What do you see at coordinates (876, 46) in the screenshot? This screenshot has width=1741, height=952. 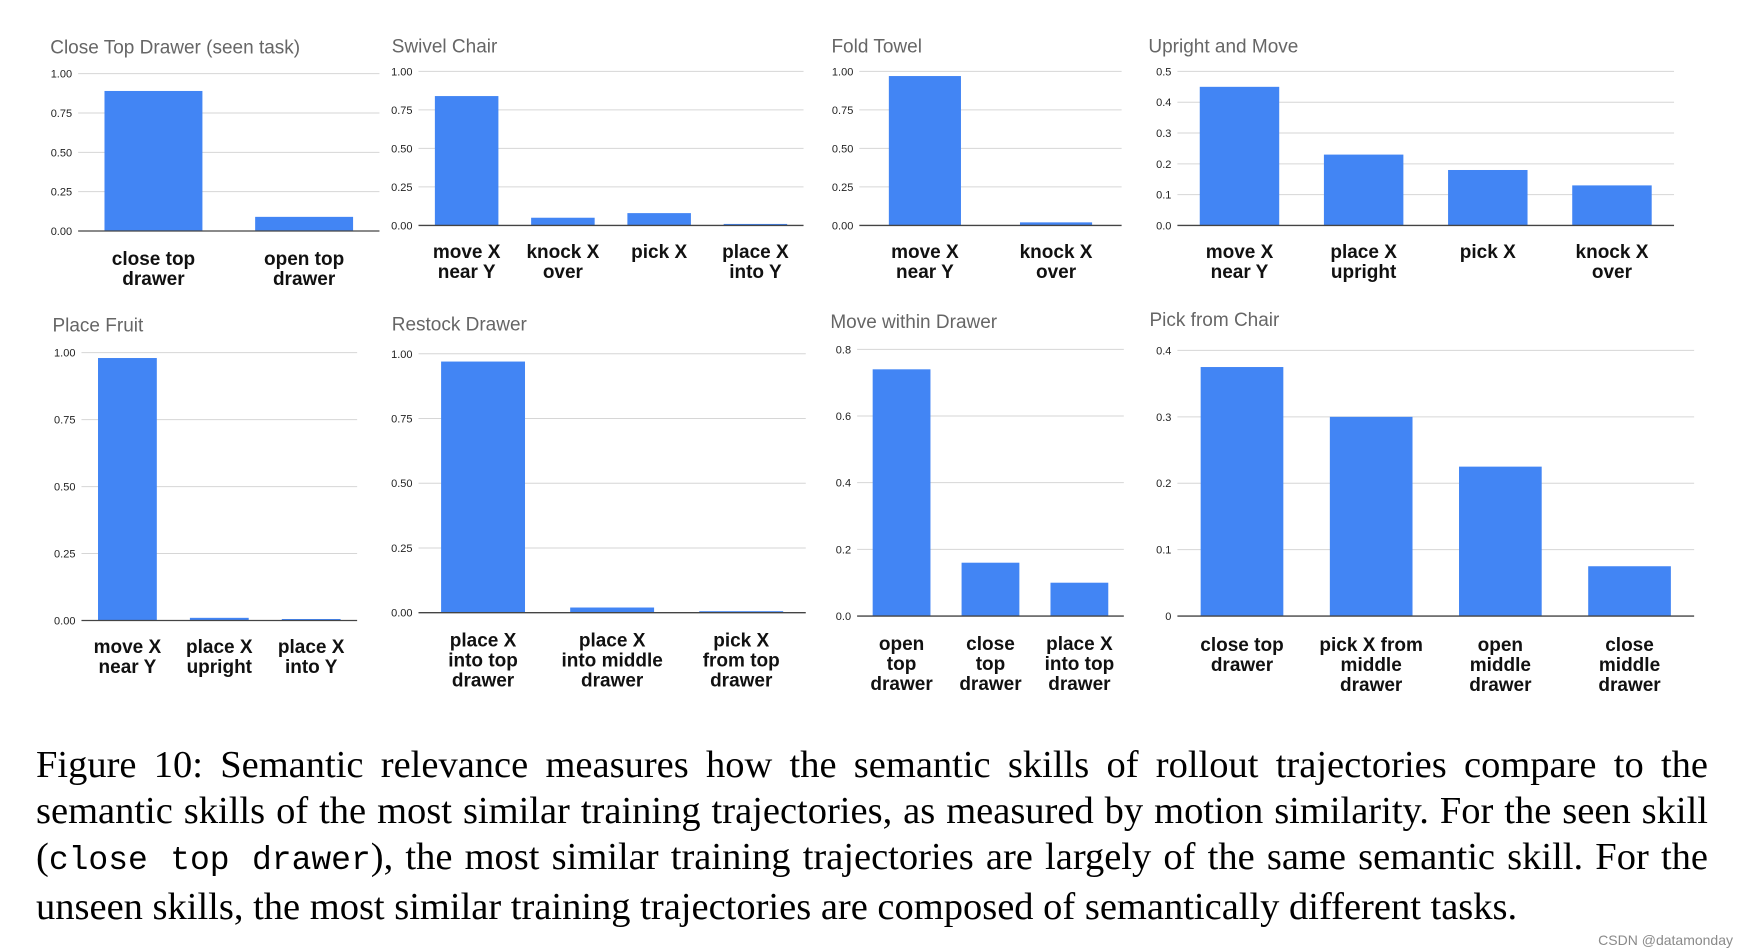 I see `chart-title: Fold Towel` at bounding box center [876, 46].